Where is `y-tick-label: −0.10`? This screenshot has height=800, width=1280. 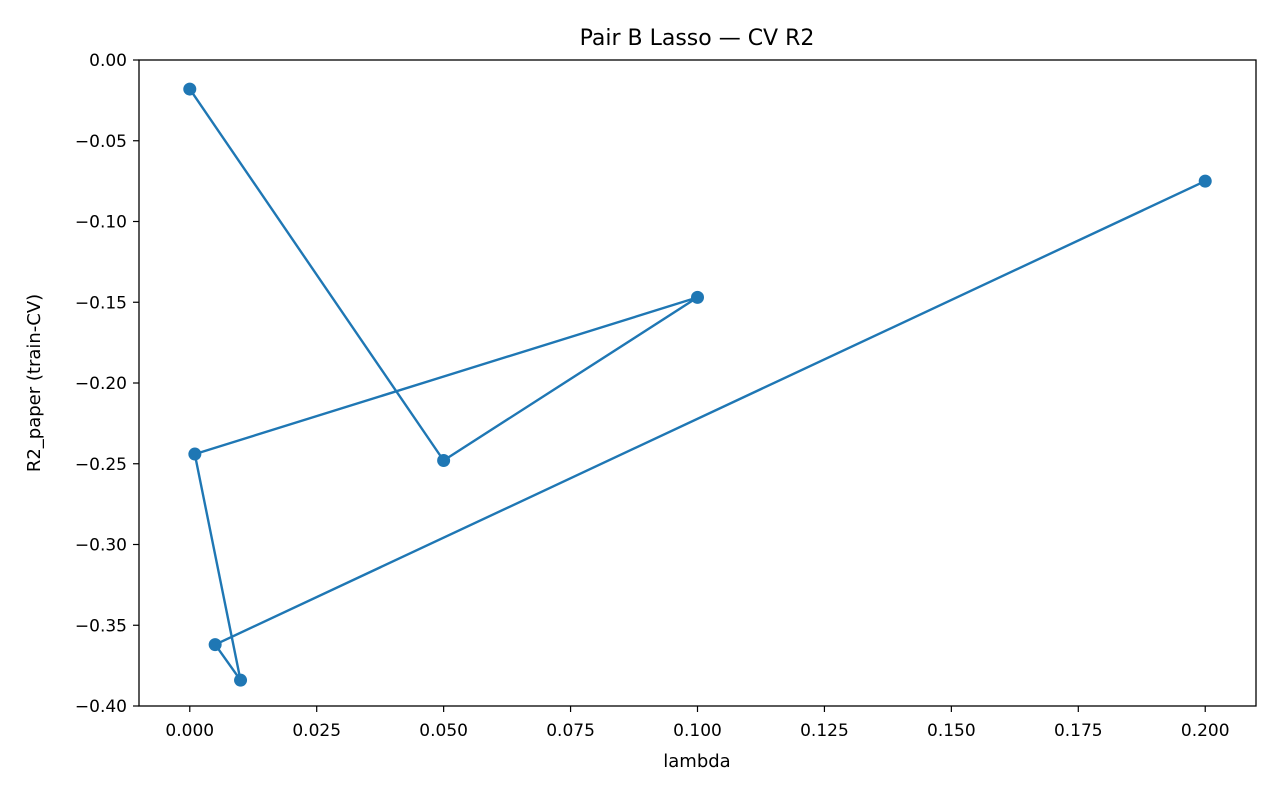 y-tick-label: −0.10 is located at coordinates (101, 223).